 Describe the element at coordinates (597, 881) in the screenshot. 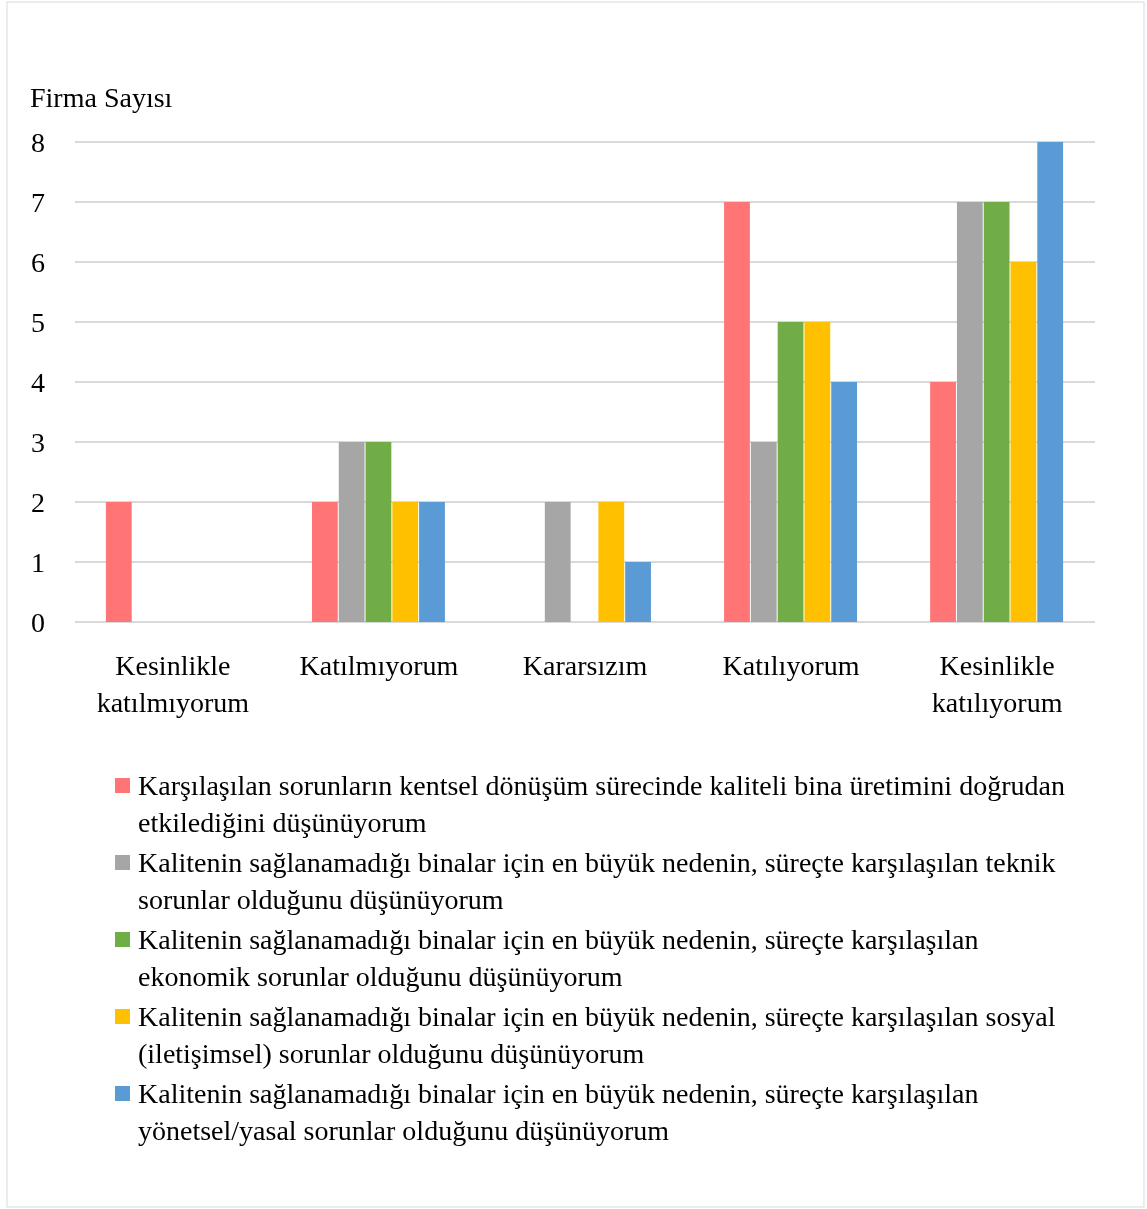

I see `legend-label: Kalitenin sağlanamadığı binalar için en büyük nedenin, süreçte karşılaşılan teknik sorunlar olduğunu düşünüyorum` at that location.